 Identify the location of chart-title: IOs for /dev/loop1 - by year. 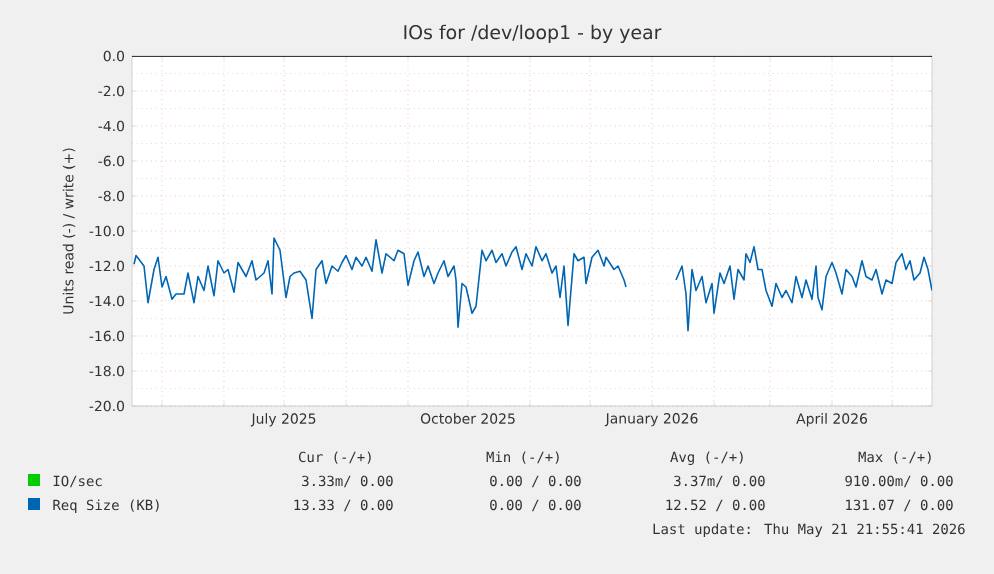
(533, 33).